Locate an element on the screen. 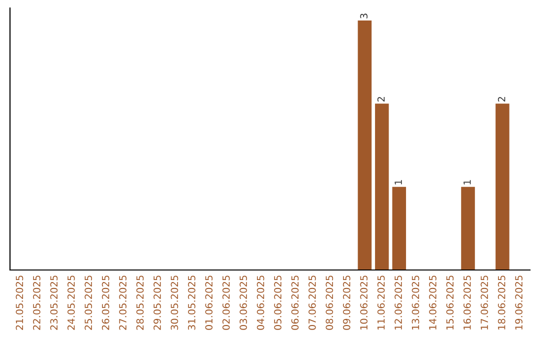  x-tick-label: 02.06.2025 is located at coordinates (226, 303).